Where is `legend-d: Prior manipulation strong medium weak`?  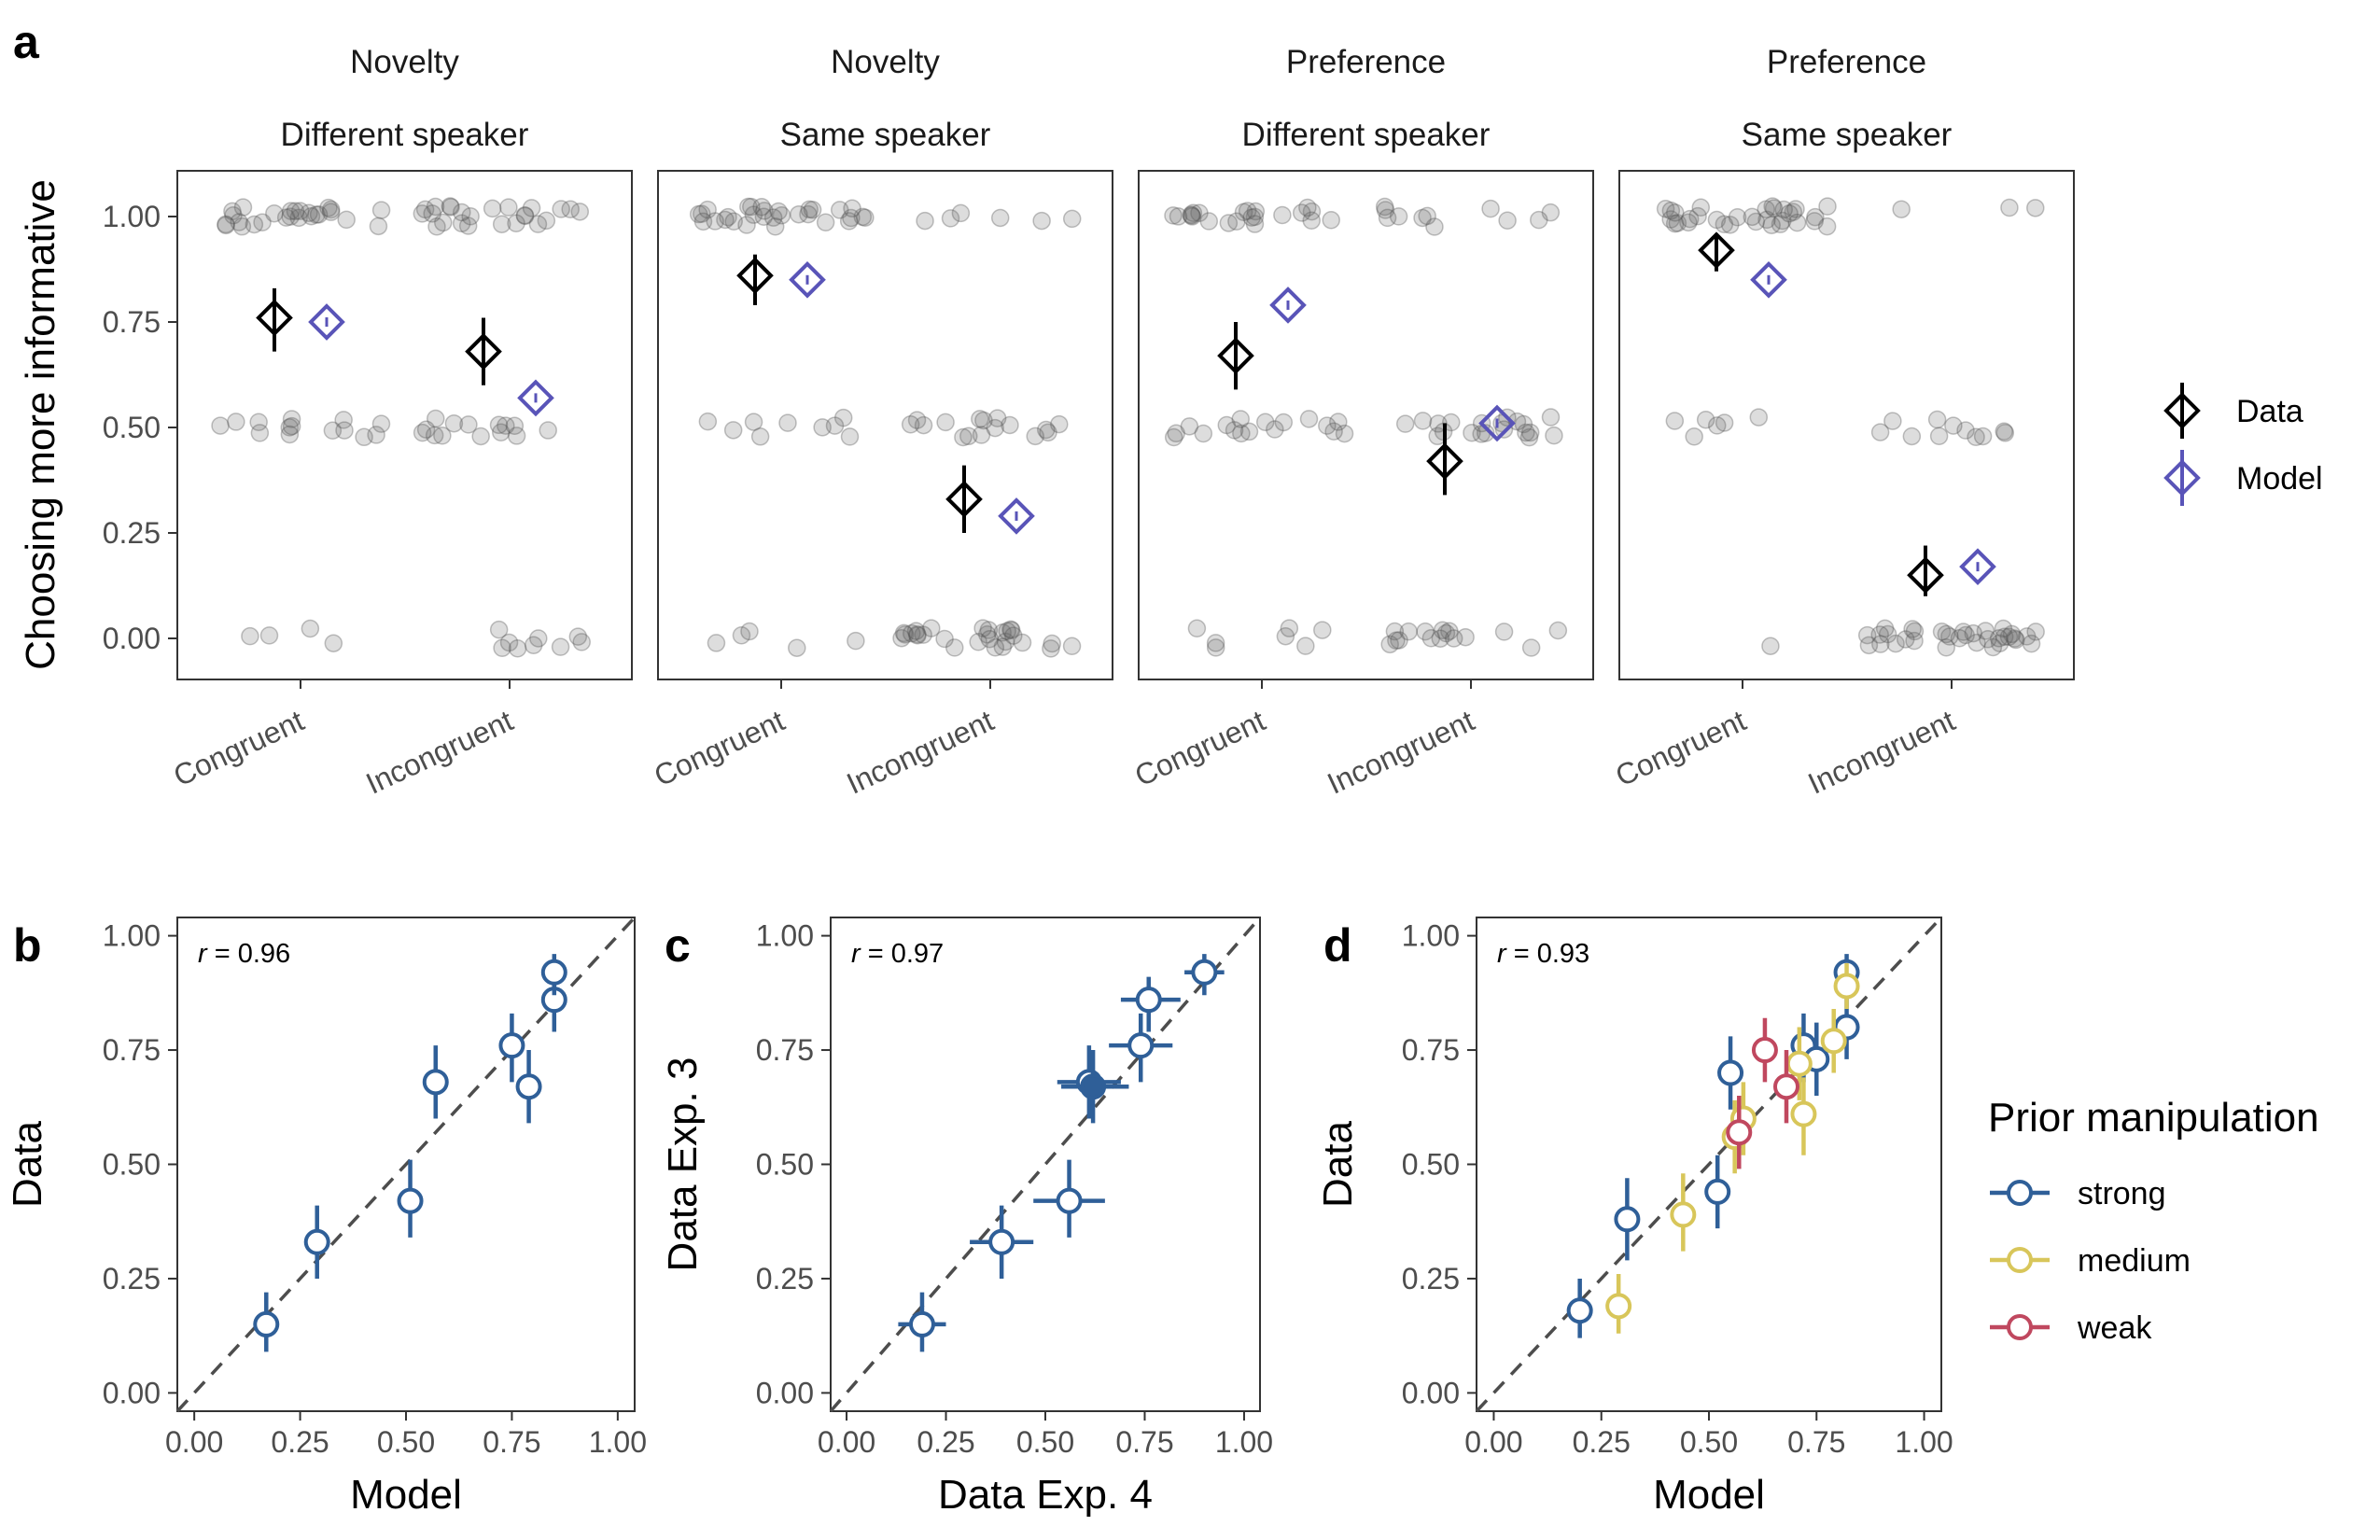
legend-d: Prior manipulation strong medium weak is located at coordinates (2153, 1220).